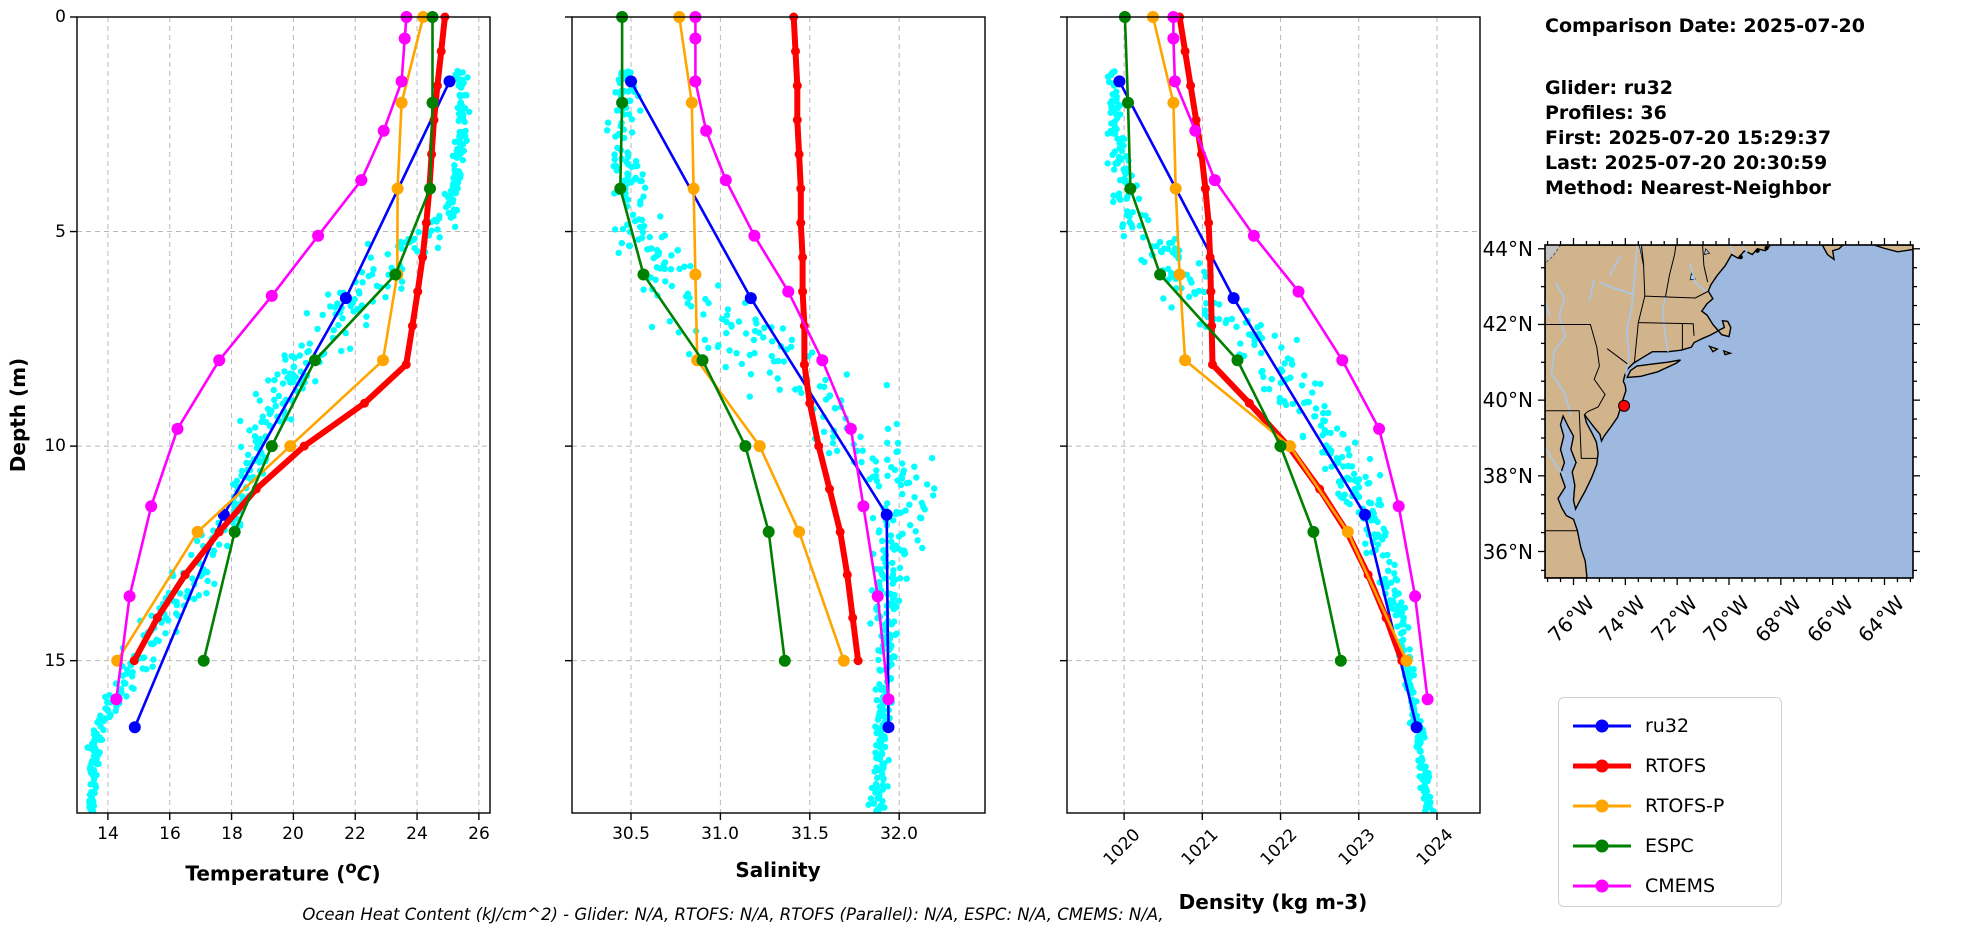 This screenshot has height=934, width=1979. Describe the element at coordinates (1686, 163) in the screenshot. I see `last-time-text: Last: 2025-07-20 20:30:59` at that location.